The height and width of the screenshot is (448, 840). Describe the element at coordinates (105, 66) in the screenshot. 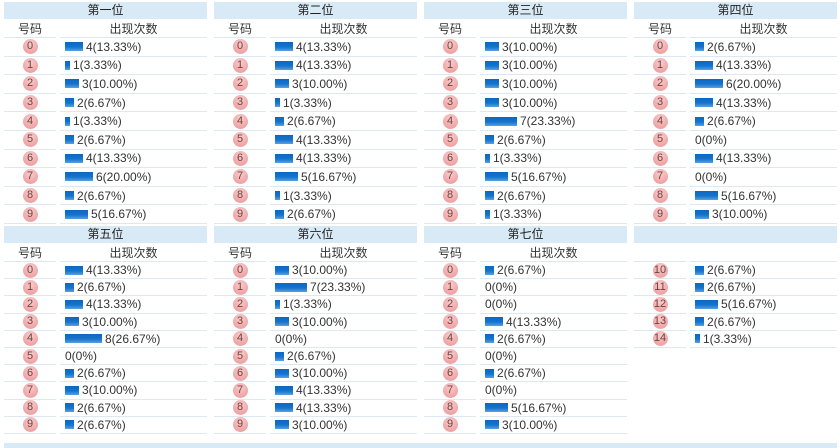

I see `frequency-row: 1 1(3.33%)` at that location.